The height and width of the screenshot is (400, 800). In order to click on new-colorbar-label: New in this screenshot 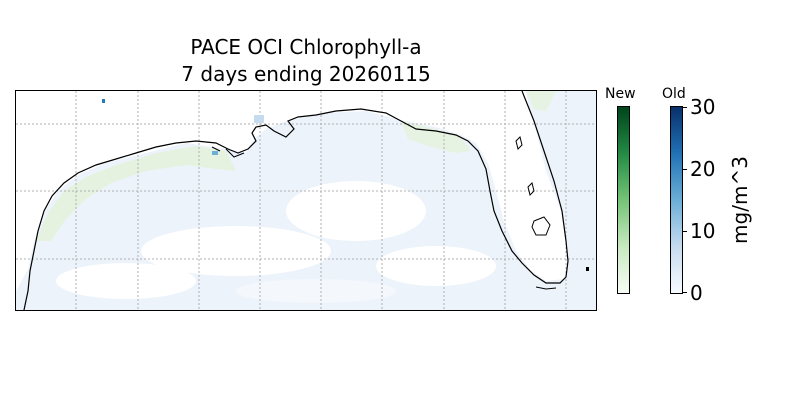, I will do `click(620, 94)`.